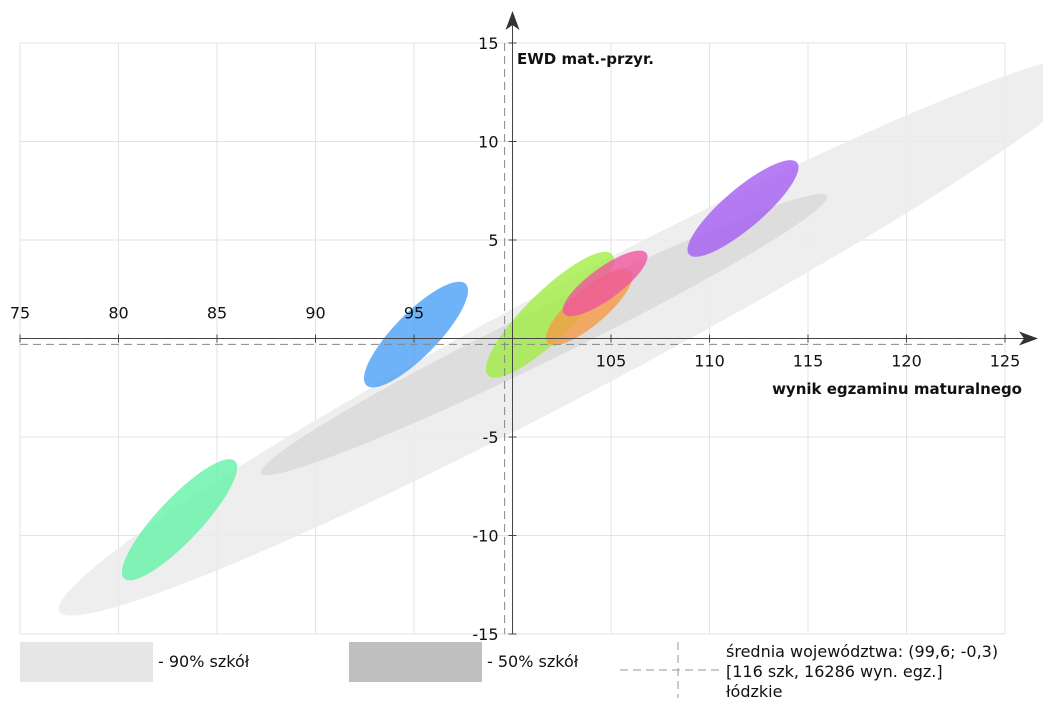  Describe the element at coordinates (118, 313) in the screenshot. I see `x-tick-label: 80` at that location.